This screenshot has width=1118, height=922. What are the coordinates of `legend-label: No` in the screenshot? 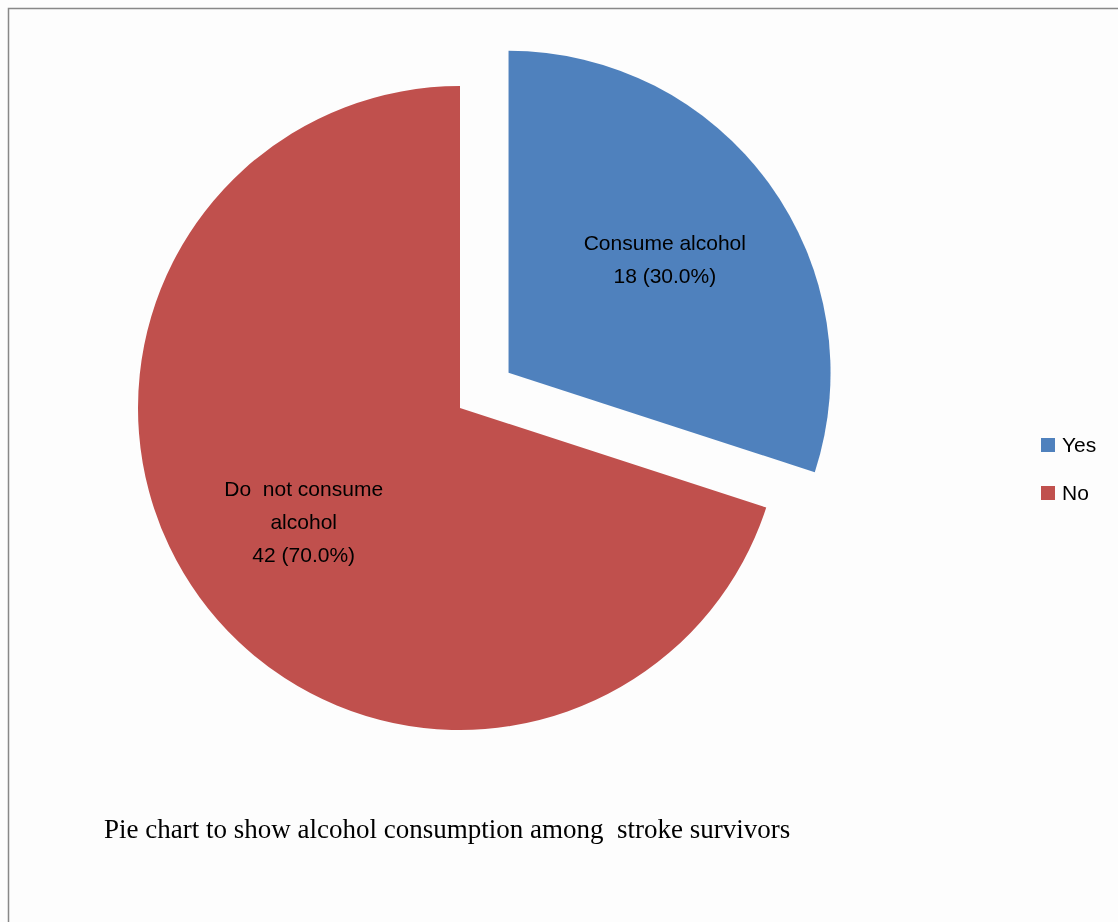 It's located at (1075, 493).